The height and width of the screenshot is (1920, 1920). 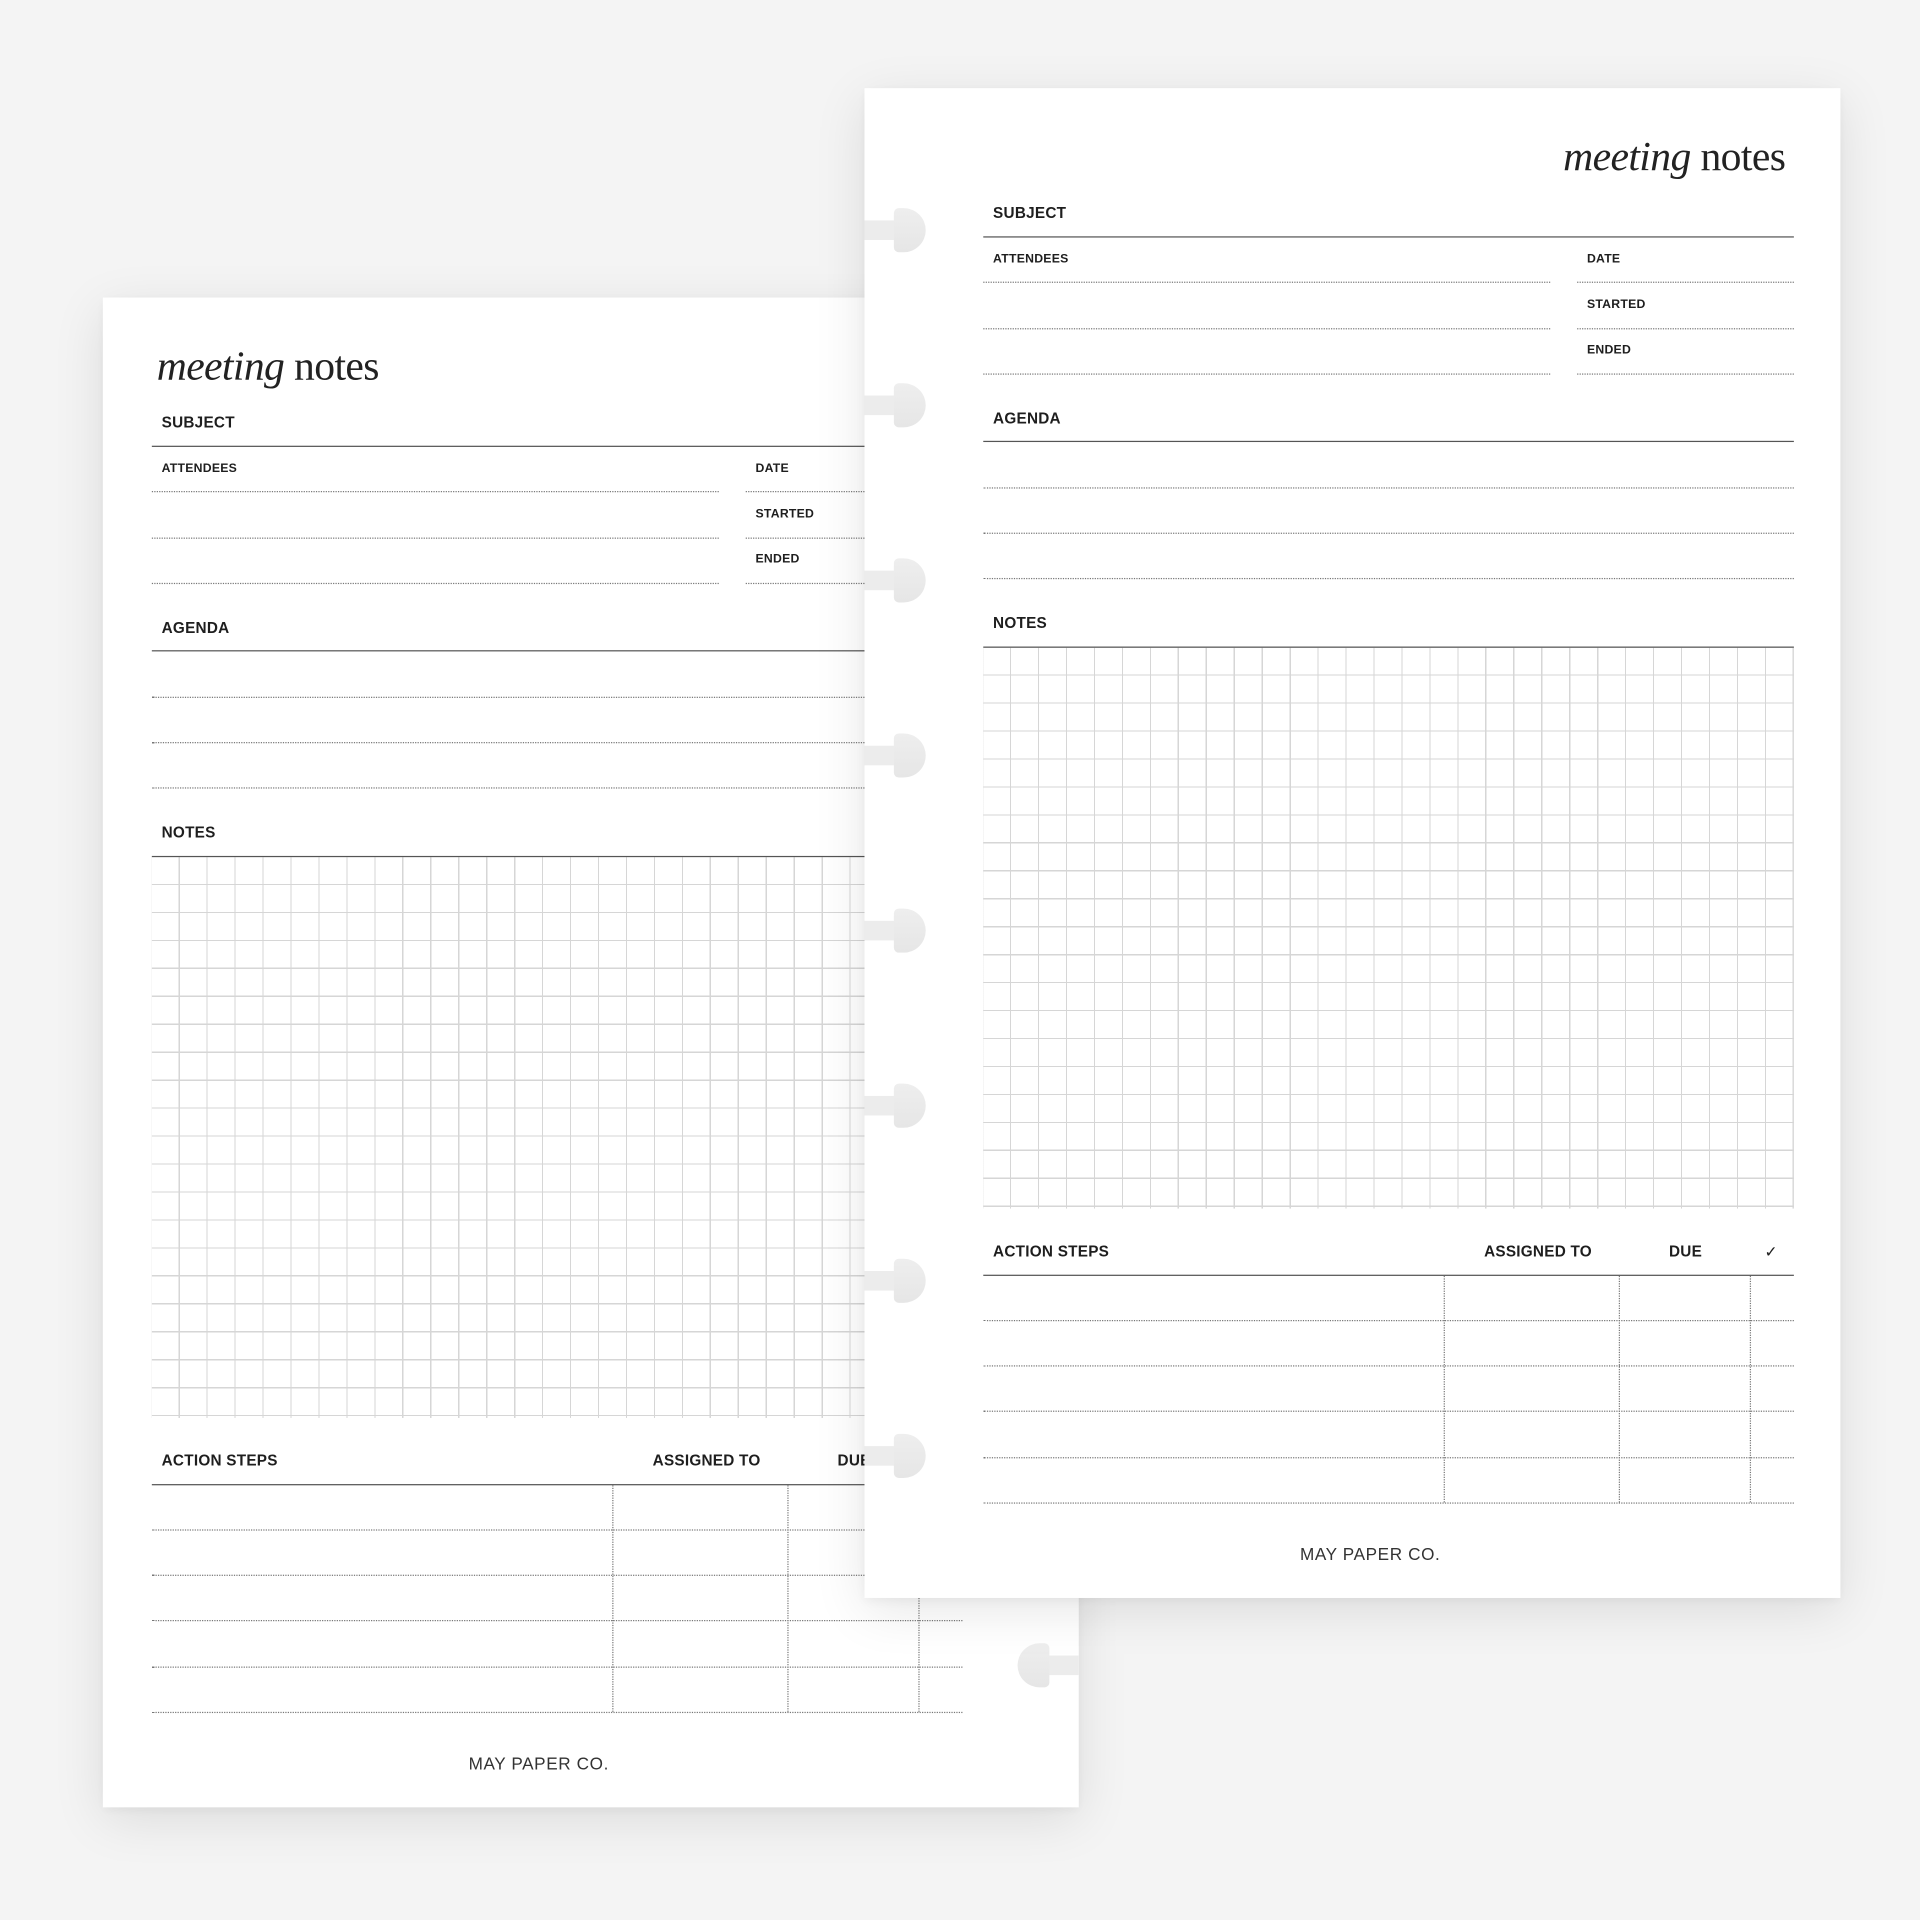 What do you see at coordinates (1771, 1252) in the screenshot?
I see `checkmark-icon: ✓` at bounding box center [1771, 1252].